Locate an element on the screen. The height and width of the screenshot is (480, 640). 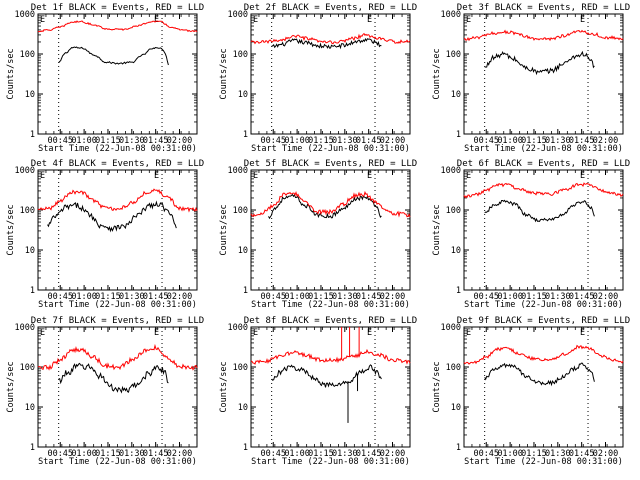
panel-title: Det 4f BLACK = Events, RED = LLD is located at coordinates (117, 164).